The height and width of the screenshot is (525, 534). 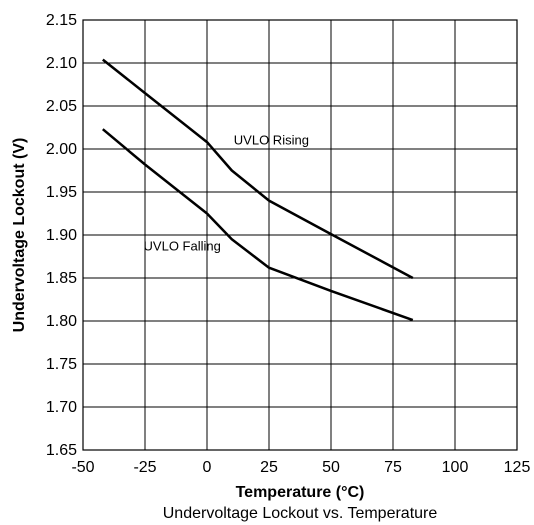 What do you see at coordinates (517, 467) in the screenshot?
I see `x-tick-label: 125` at bounding box center [517, 467].